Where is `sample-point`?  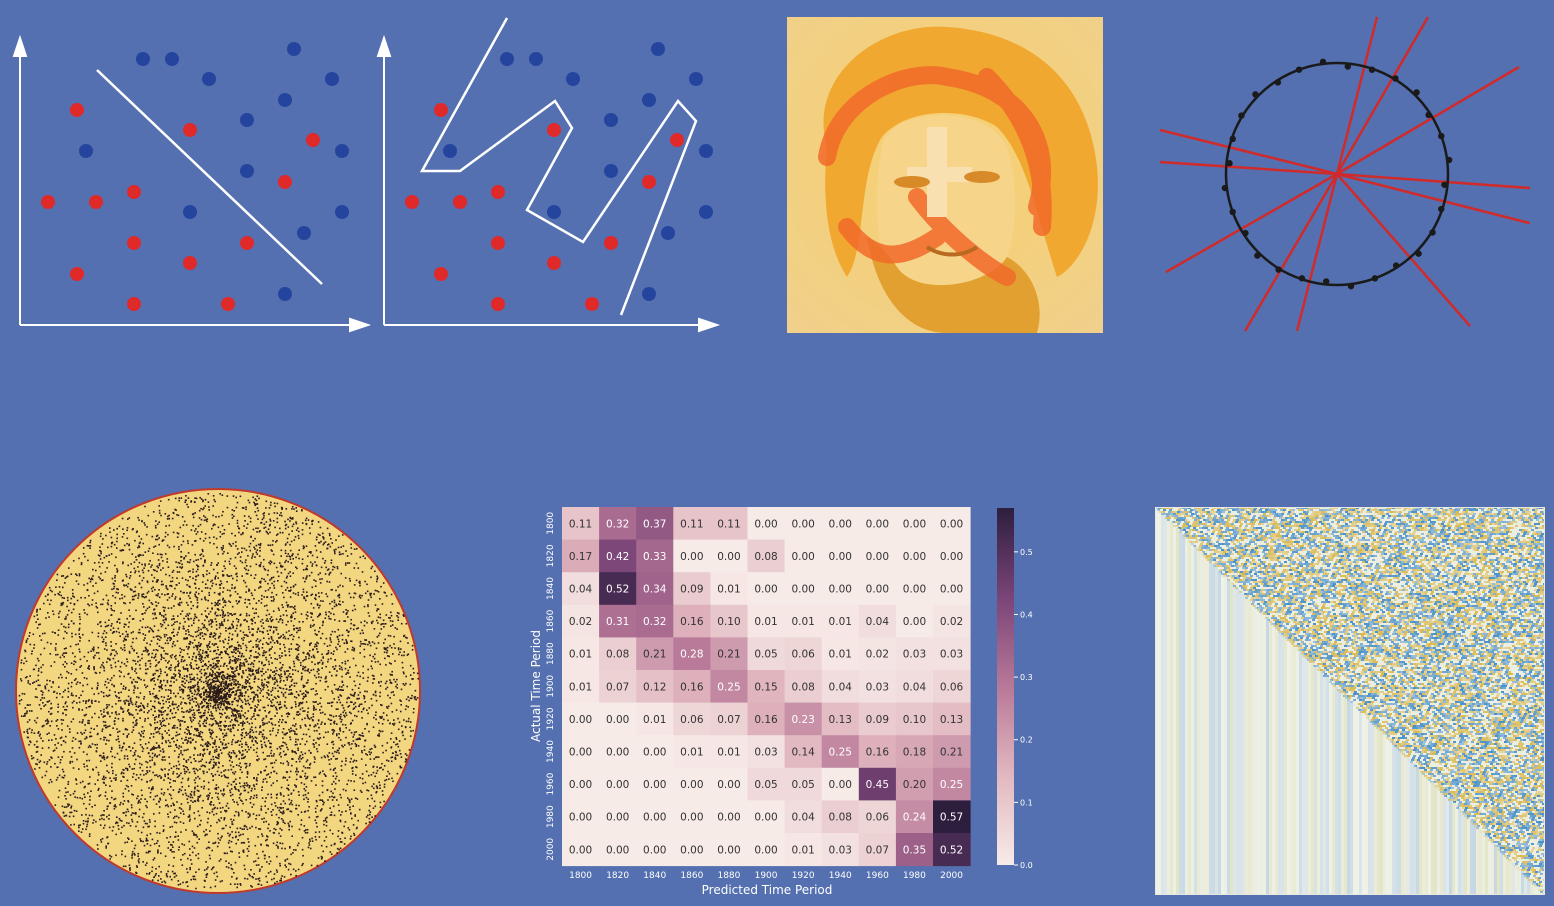
sample-point is located at coordinates (1444, 184).